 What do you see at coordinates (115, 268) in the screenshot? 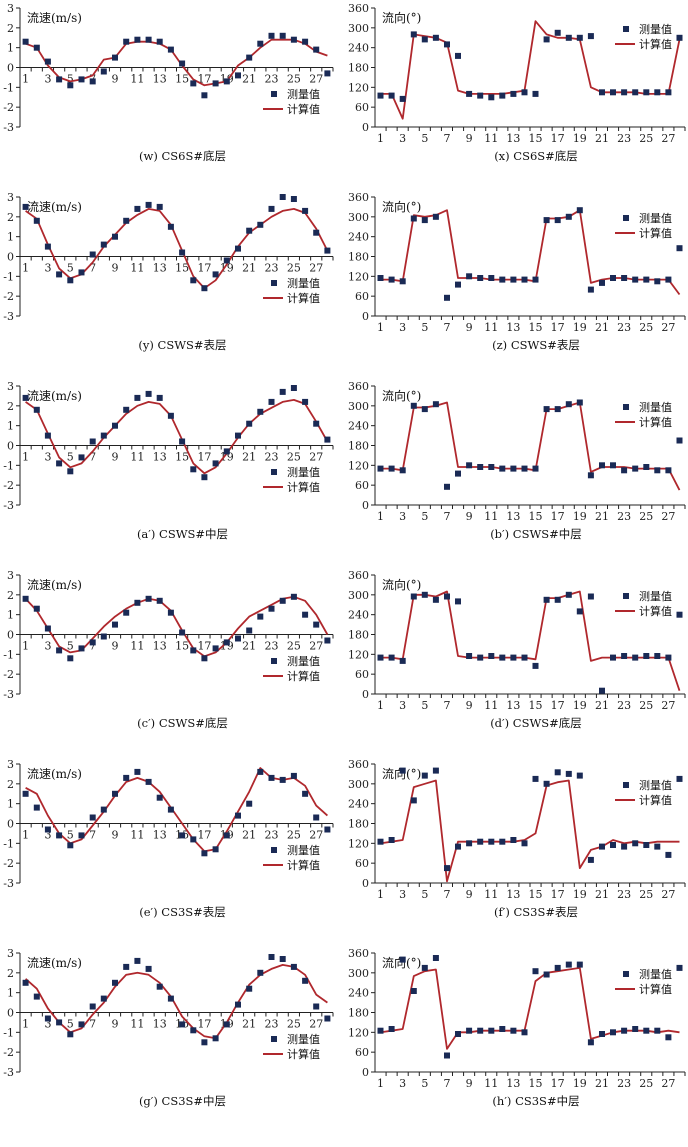
I see `chart-2-x-tick-label: 9` at bounding box center [115, 268].